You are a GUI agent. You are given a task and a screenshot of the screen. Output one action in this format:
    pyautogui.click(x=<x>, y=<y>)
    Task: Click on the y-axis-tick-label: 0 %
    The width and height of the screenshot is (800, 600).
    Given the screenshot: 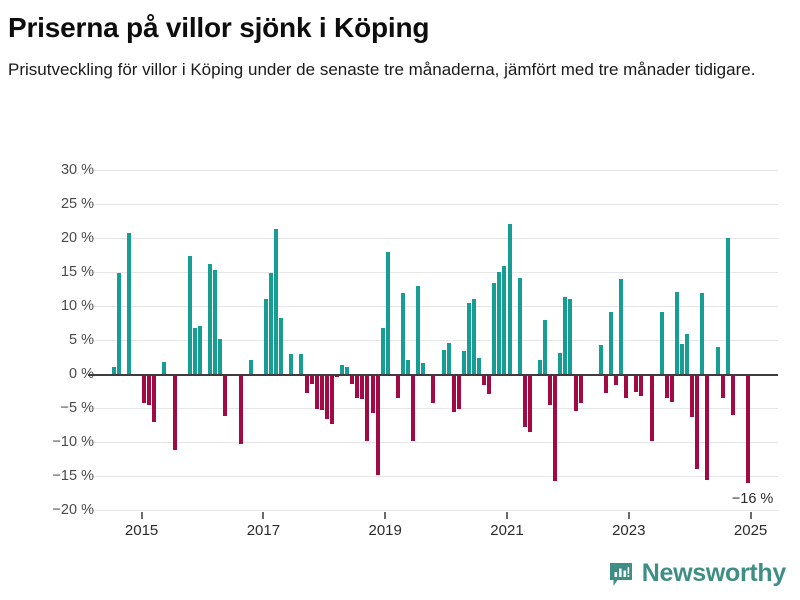 What is the action you would take?
    pyautogui.click(x=81, y=374)
    